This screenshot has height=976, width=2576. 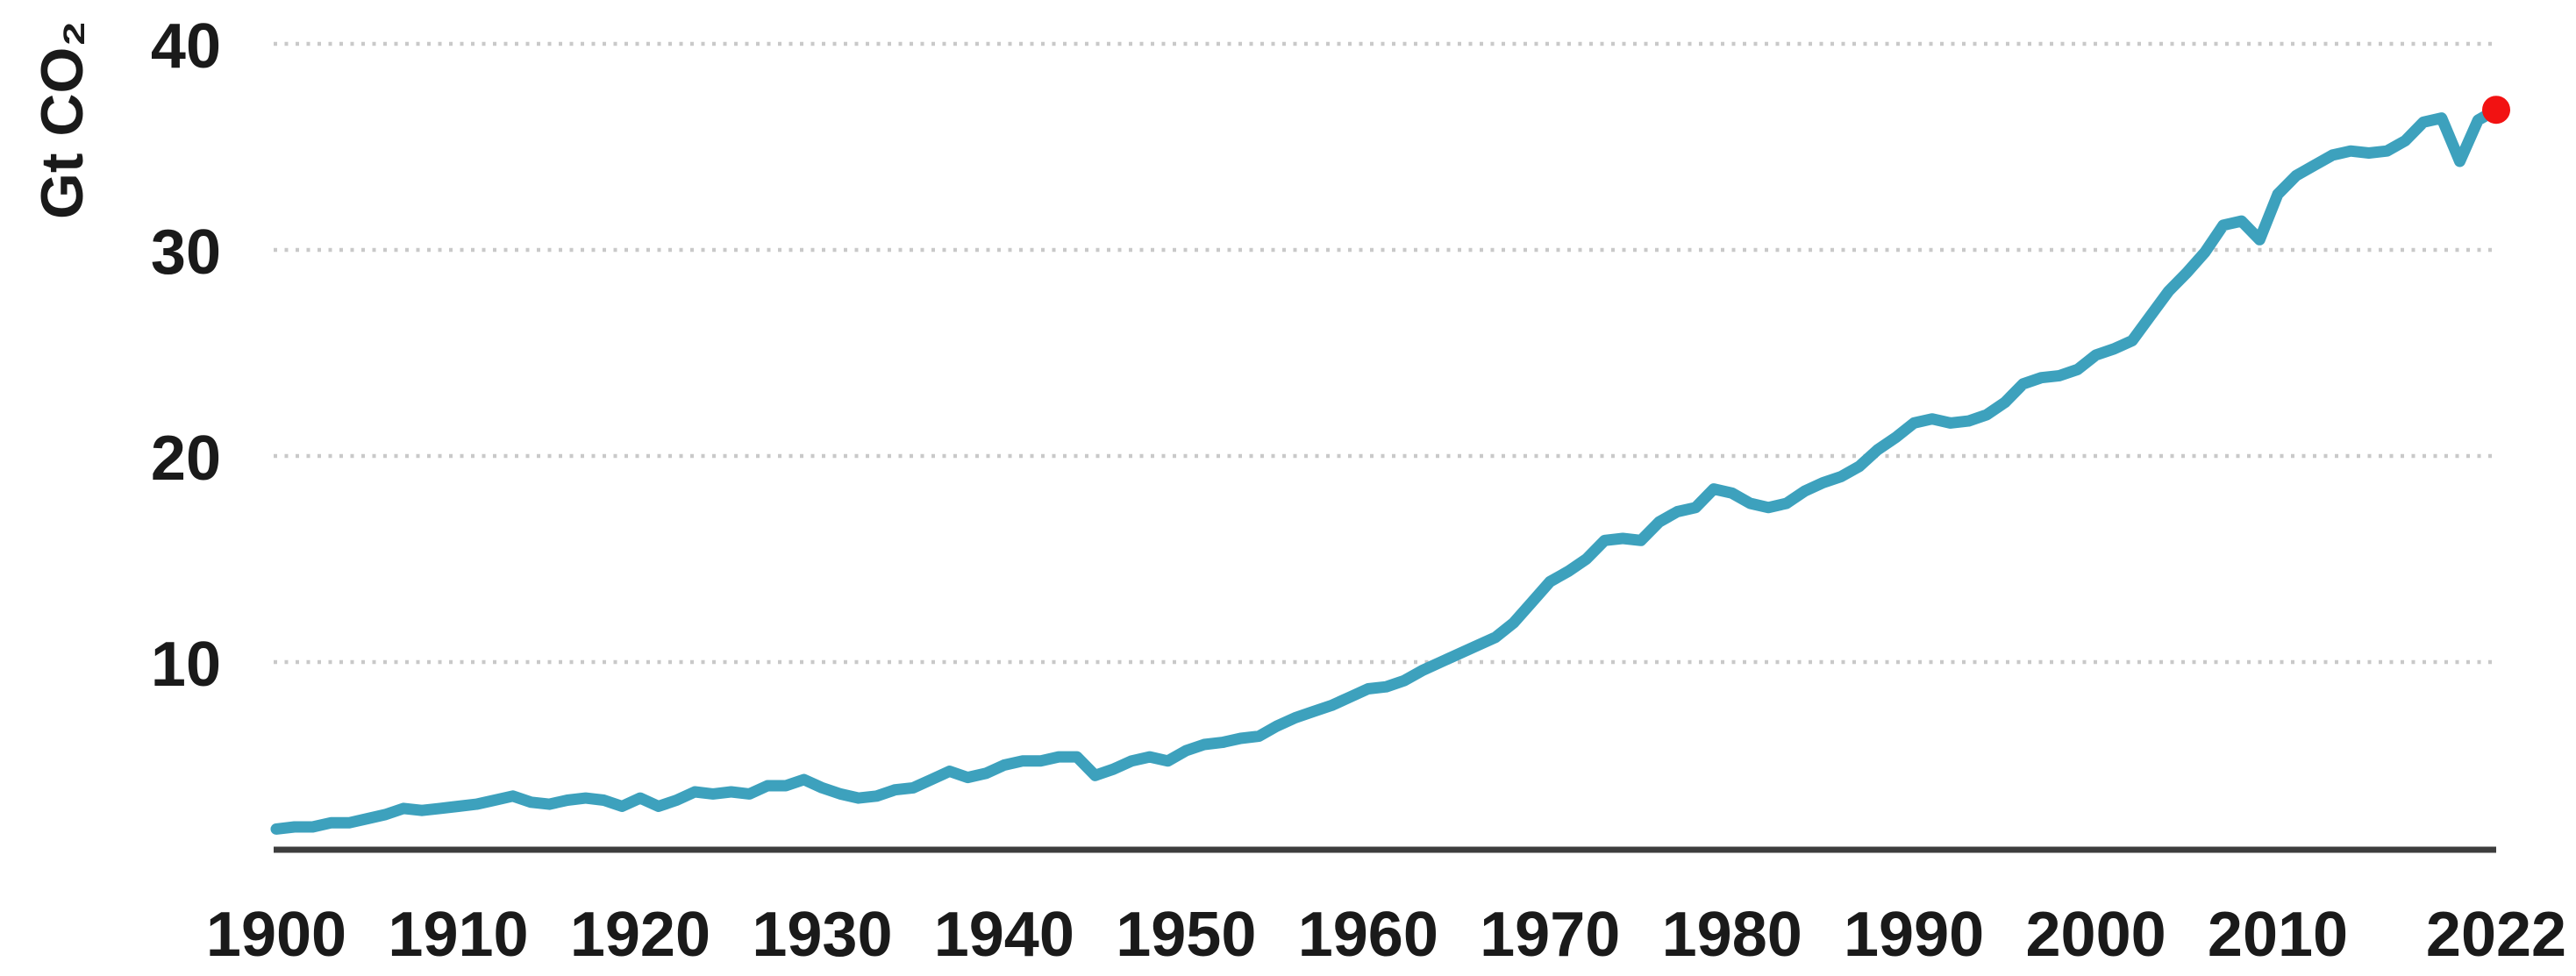 What do you see at coordinates (2096, 935) in the screenshot?
I see `x-tick-label-2000: 2000` at bounding box center [2096, 935].